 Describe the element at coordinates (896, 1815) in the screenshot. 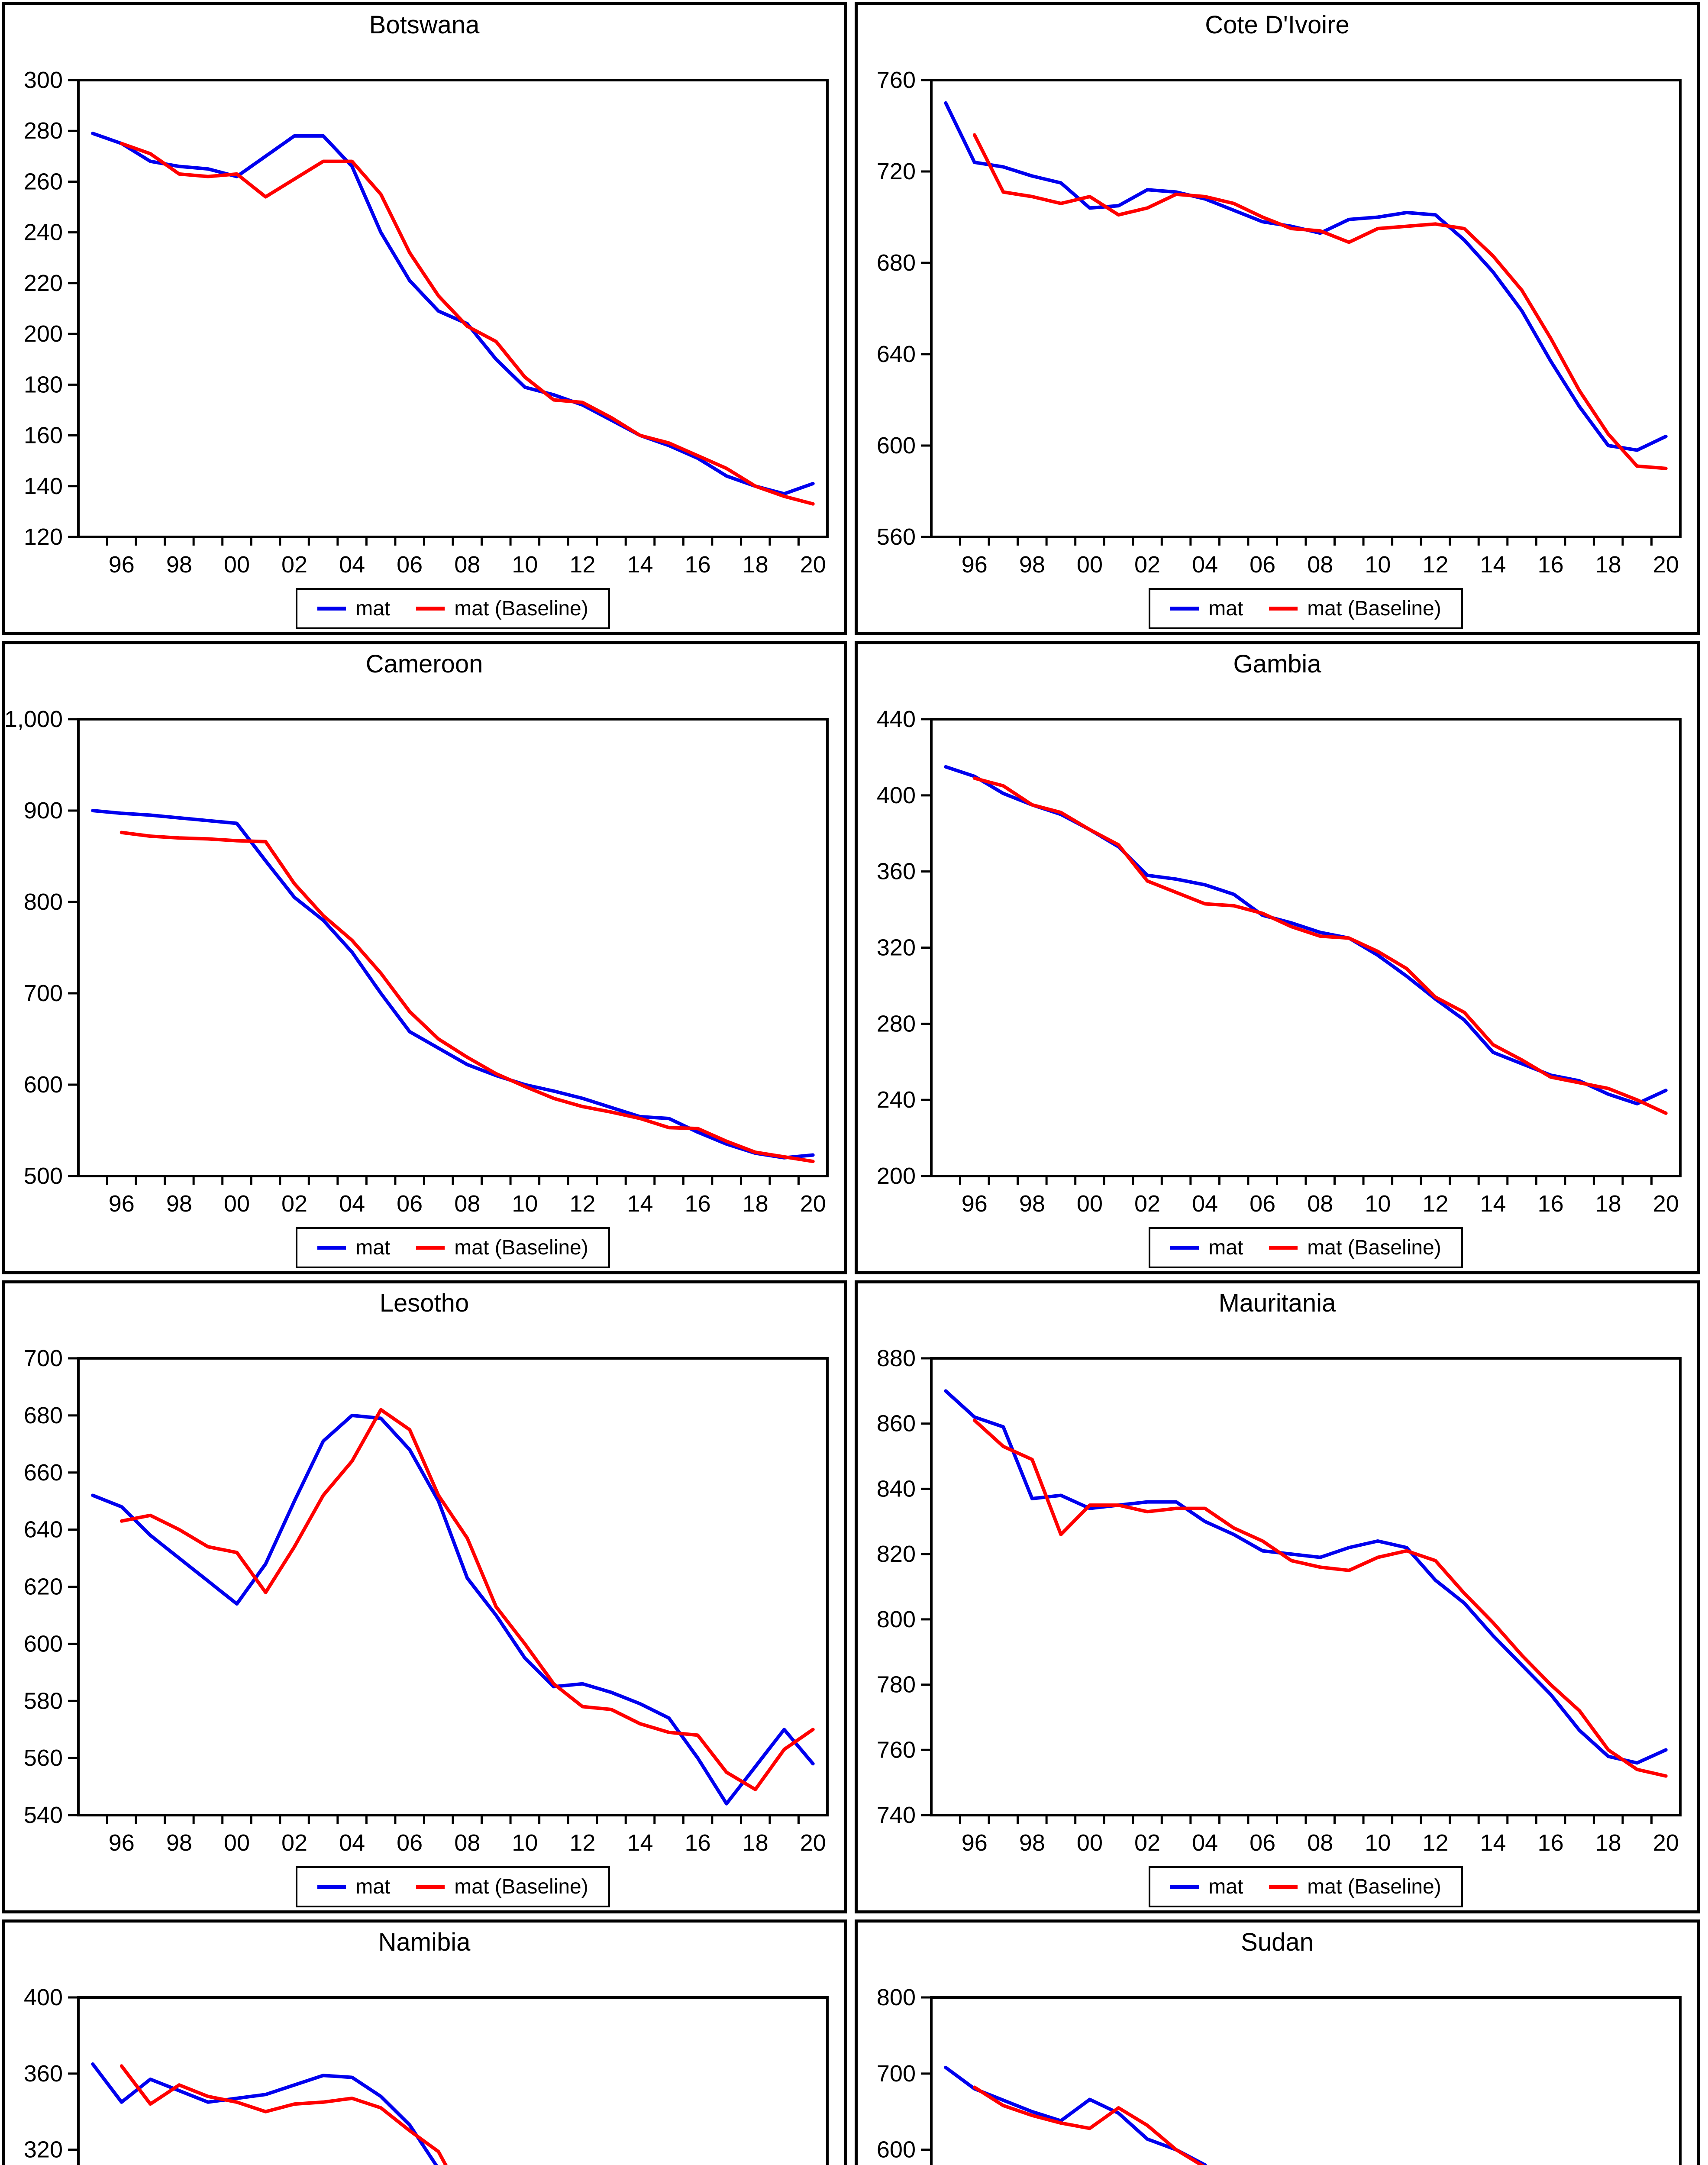

I see `y-tick-label: 740` at that location.